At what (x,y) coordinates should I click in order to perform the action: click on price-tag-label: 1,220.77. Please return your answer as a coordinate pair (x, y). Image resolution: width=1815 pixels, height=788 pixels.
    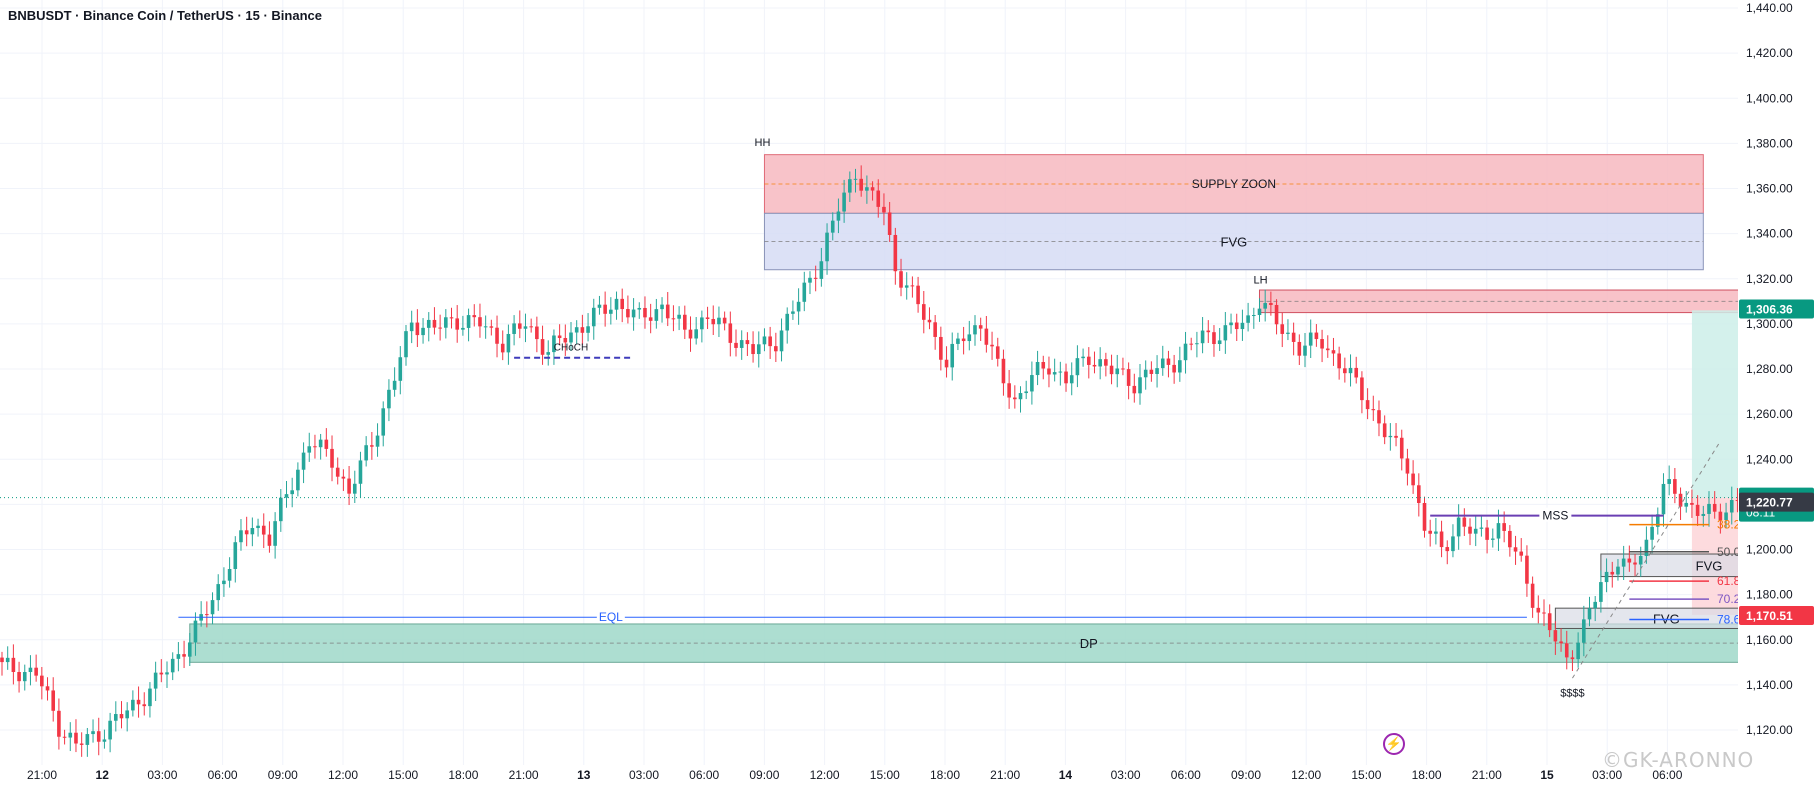
    Looking at the image, I should click on (1769, 503).